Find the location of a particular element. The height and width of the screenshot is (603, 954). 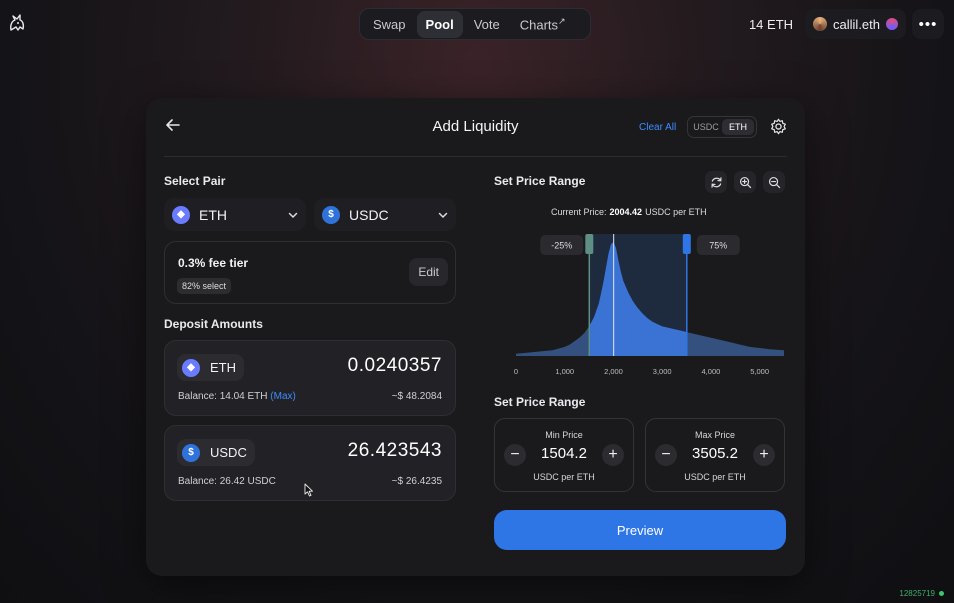

current-price-unit: USDC per ETH is located at coordinates (676, 212).